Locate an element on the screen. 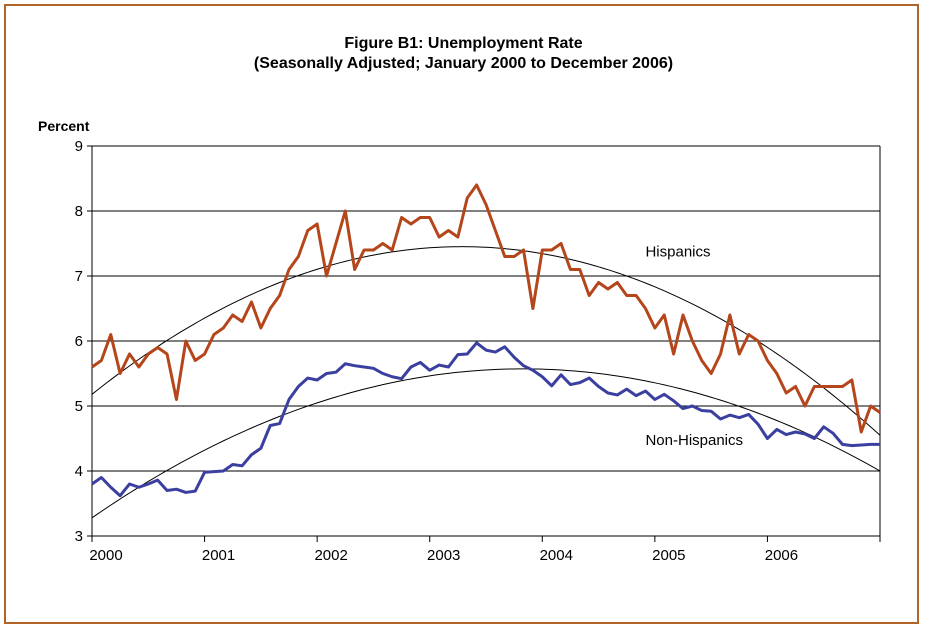 This screenshot has height=629, width=927. annotation-non-hispanics: Non-Hispanics is located at coordinates (694, 440).